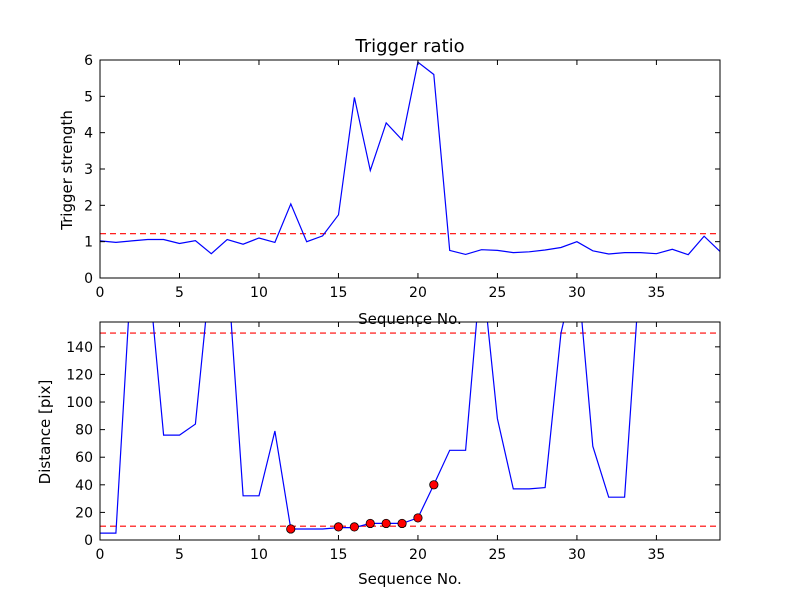 The width and height of the screenshot is (800, 600). What do you see at coordinates (656, 555) in the screenshot?
I see `distance-x-tick-label: 35` at bounding box center [656, 555].